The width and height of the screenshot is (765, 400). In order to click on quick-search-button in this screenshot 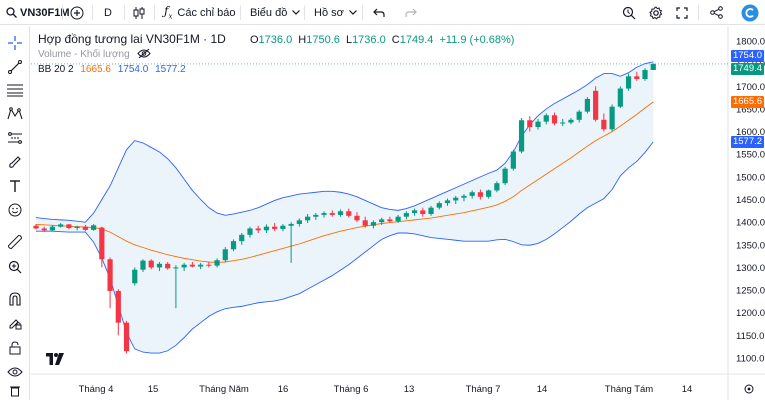, I will do `click(629, 12)`.